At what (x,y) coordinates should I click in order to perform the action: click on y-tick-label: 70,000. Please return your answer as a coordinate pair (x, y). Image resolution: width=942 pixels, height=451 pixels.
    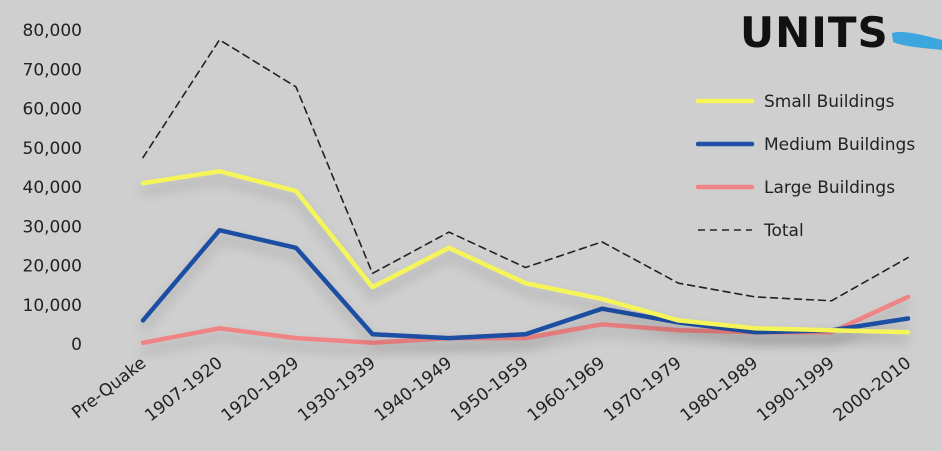
    Looking at the image, I should click on (52, 70).